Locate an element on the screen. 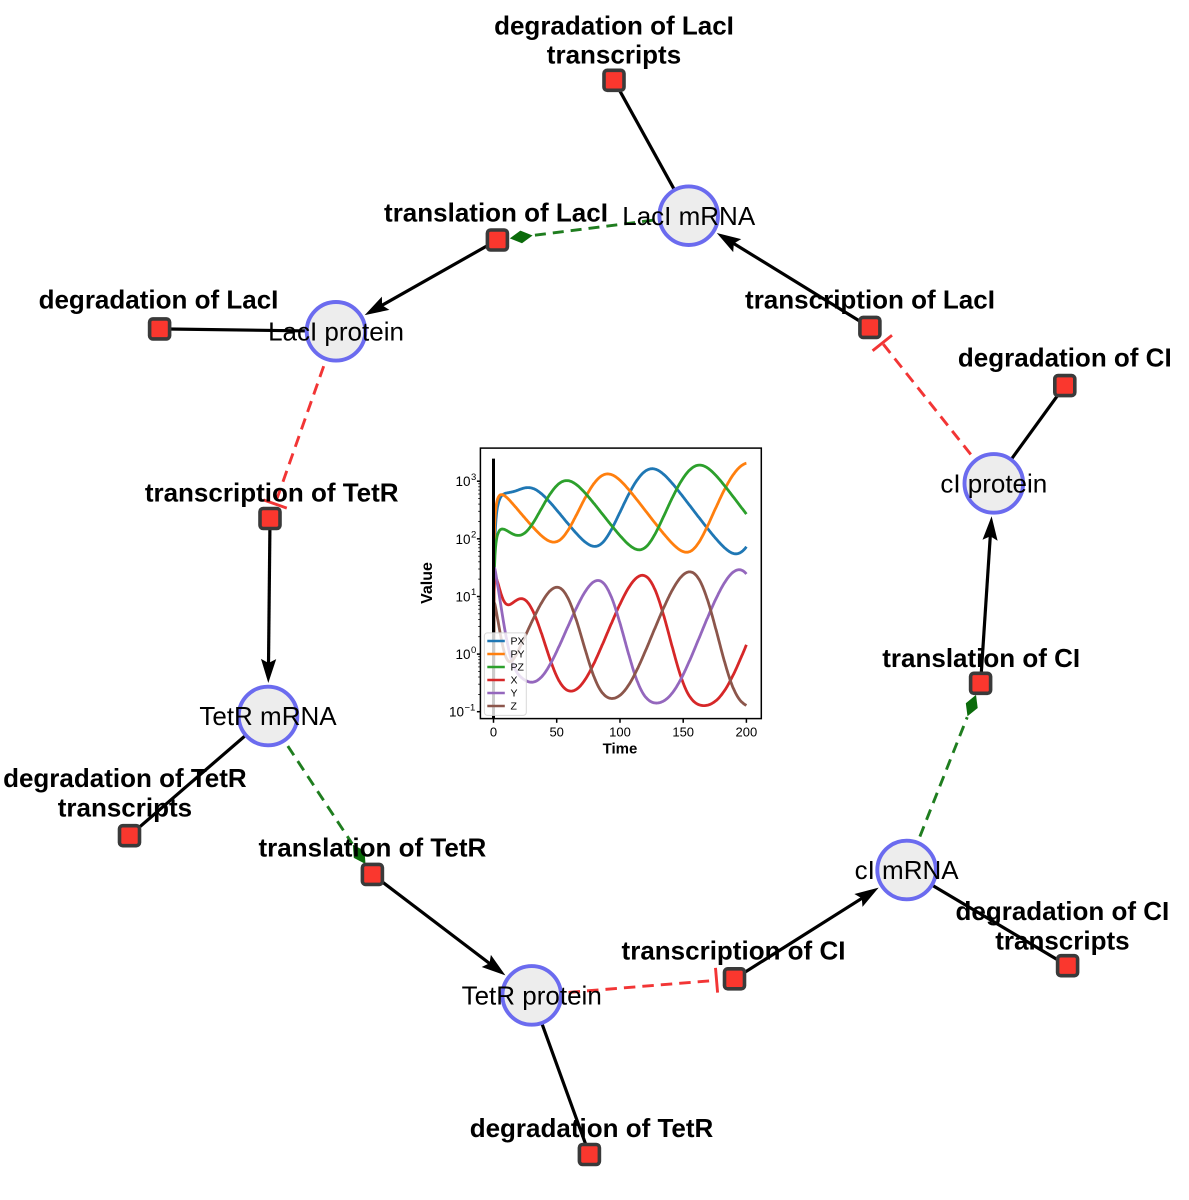  svg-text: −1 is located at coordinates (470, 707).